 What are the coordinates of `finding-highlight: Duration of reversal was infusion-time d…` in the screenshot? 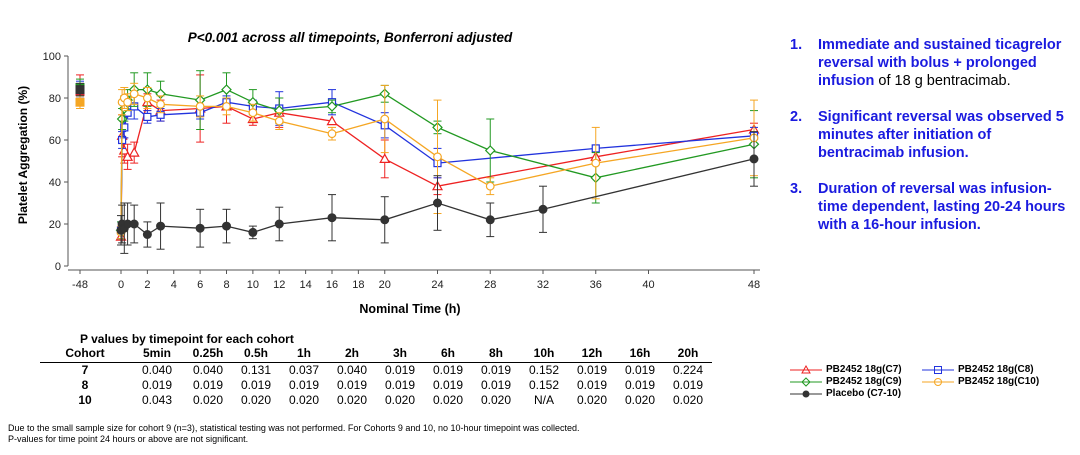 It's located at (942, 207).